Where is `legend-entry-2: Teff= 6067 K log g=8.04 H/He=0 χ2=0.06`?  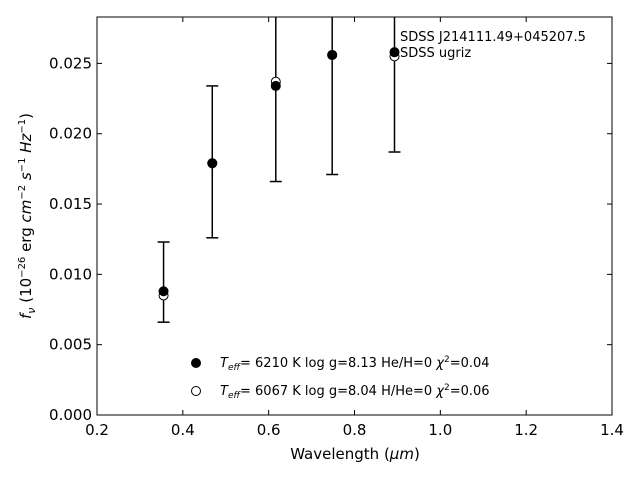
legend-entry-2: Teff= 6067 K log g=8.04 H/He=0 χ2=0.06 is located at coordinates (355, 392).